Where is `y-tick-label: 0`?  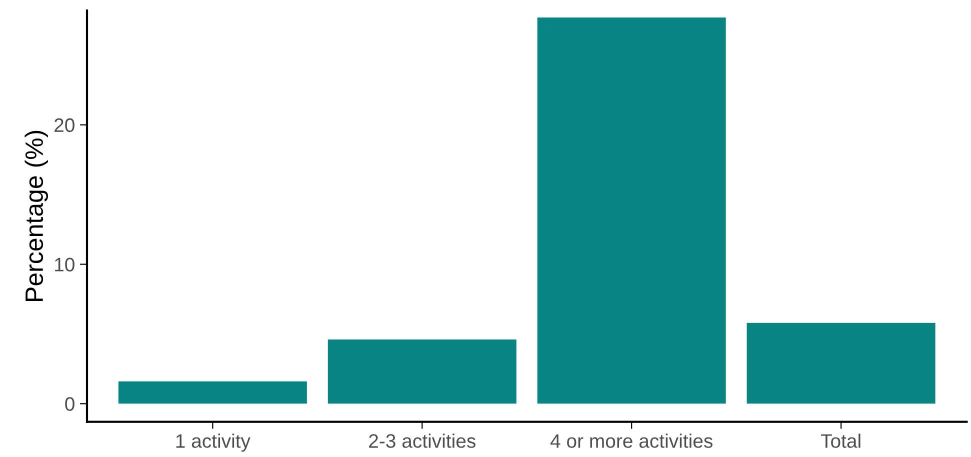
y-tick-label: 0 is located at coordinates (69, 404).